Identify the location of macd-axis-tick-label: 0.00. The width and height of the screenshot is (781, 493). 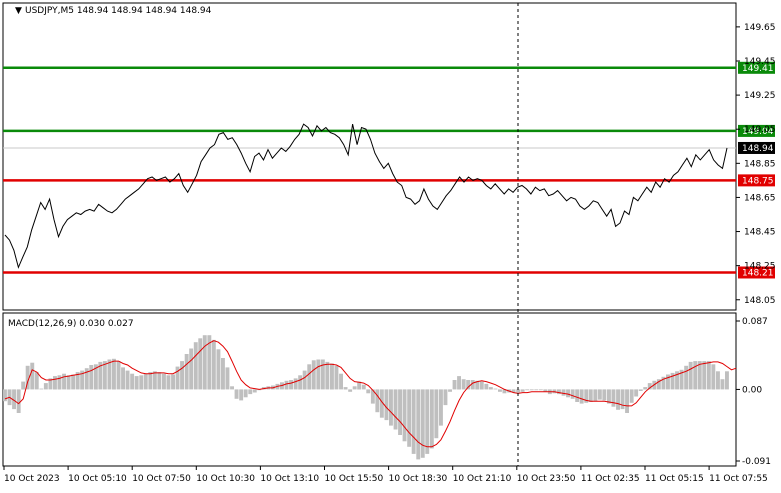
(752, 390).